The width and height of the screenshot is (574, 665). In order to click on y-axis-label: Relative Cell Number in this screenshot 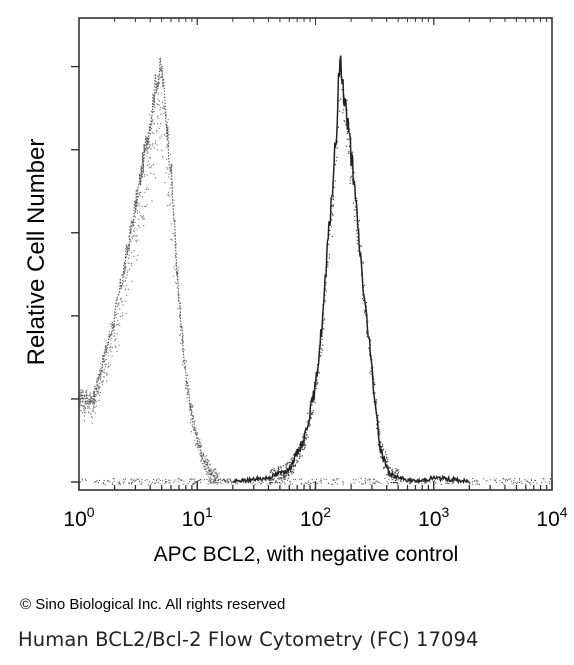, I will do `click(36, 252)`.